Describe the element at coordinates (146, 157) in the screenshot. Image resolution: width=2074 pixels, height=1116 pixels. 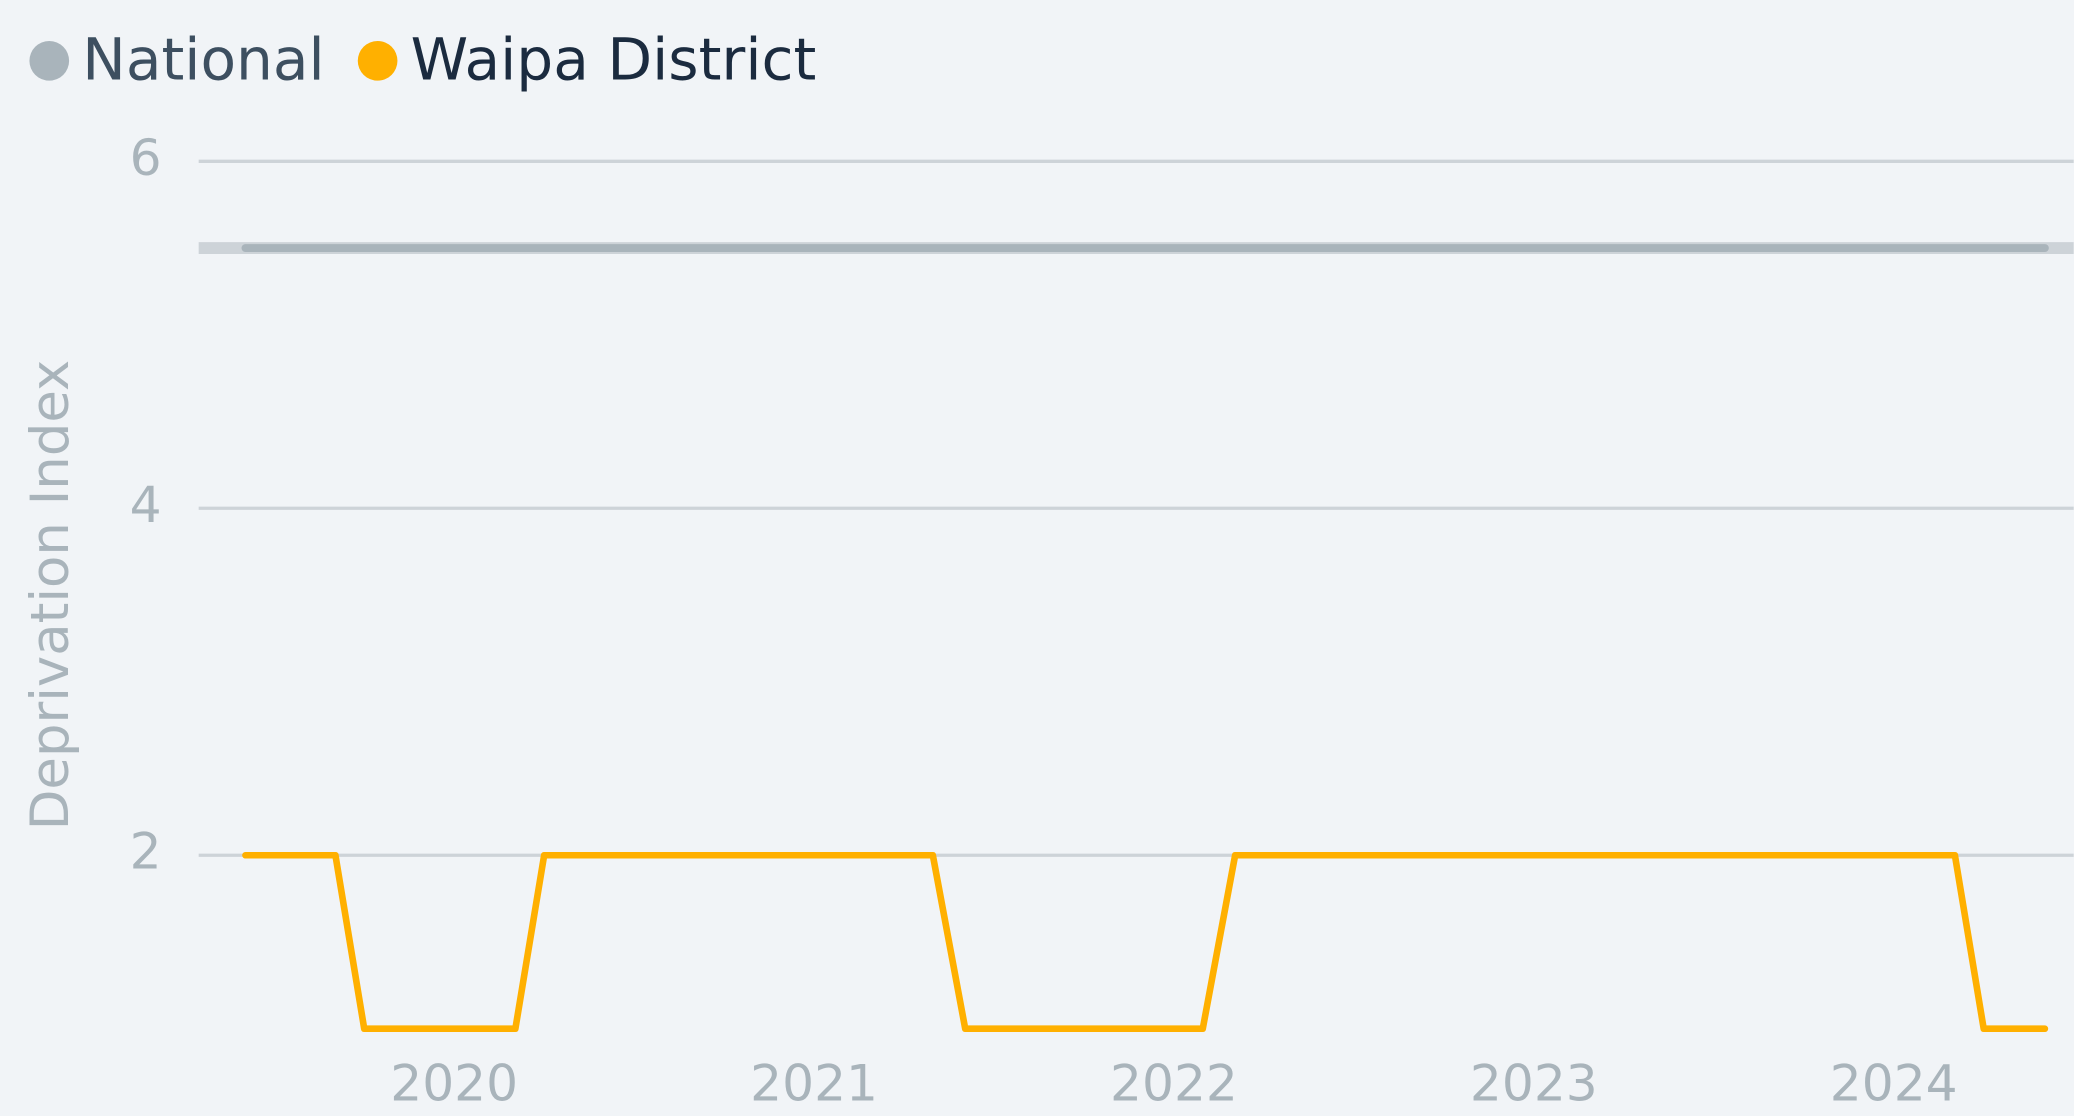
I see `y-tick-label: 6` at that location.